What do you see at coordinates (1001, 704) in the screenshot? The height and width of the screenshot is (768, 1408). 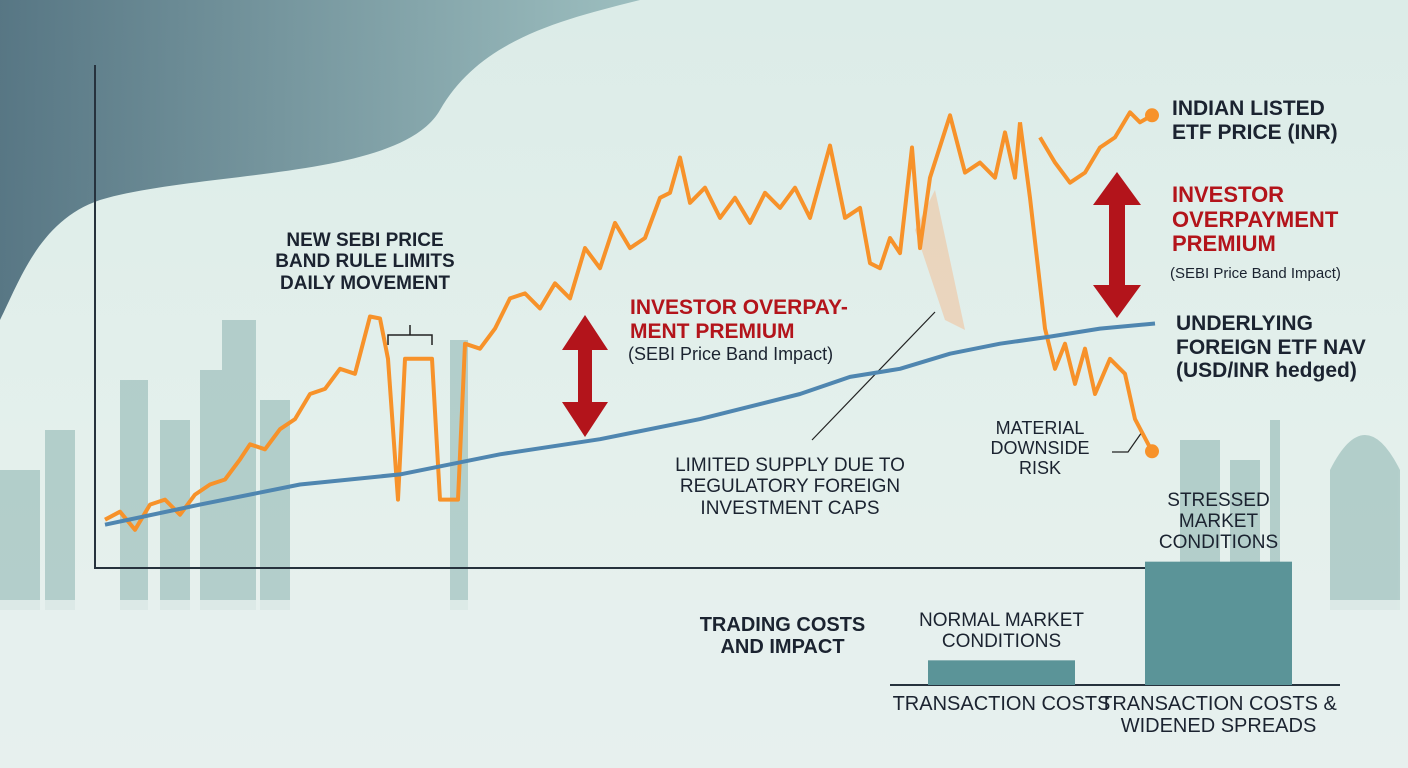 I see `x-tick-label: TRANSACTION COSTS` at bounding box center [1001, 704].